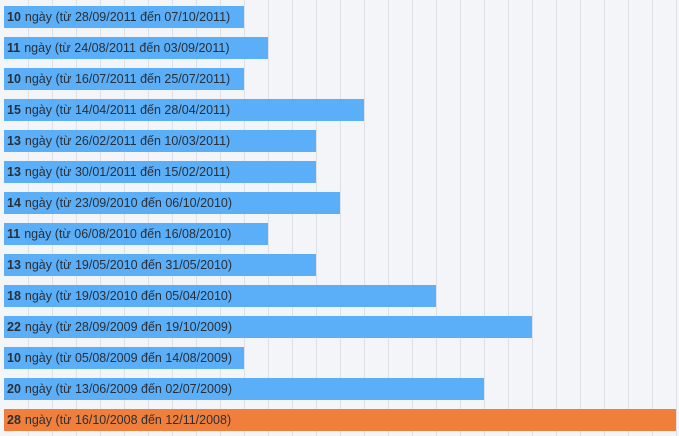 This screenshot has height=436, width=679. What do you see at coordinates (14, 420) in the screenshot?
I see `bar-value-label: 28` at bounding box center [14, 420].